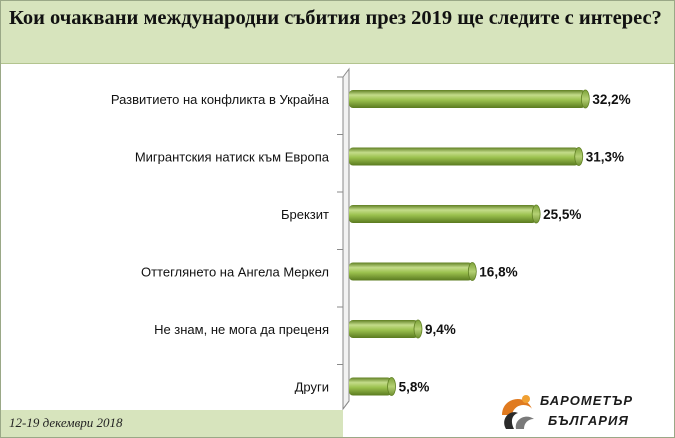 This screenshot has height=438, width=675. I want to click on logo-text-line1: БАРОМЕТЪР, so click(586, 400).